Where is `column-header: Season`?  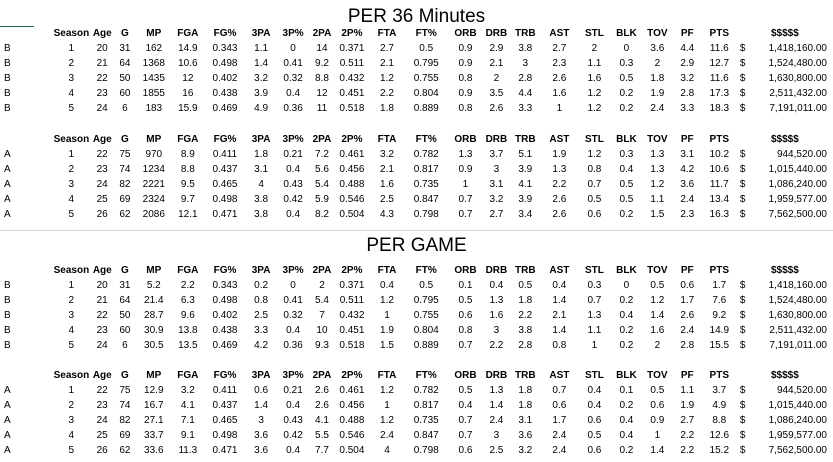 column-header: Season is located at coordinates (71, 375).